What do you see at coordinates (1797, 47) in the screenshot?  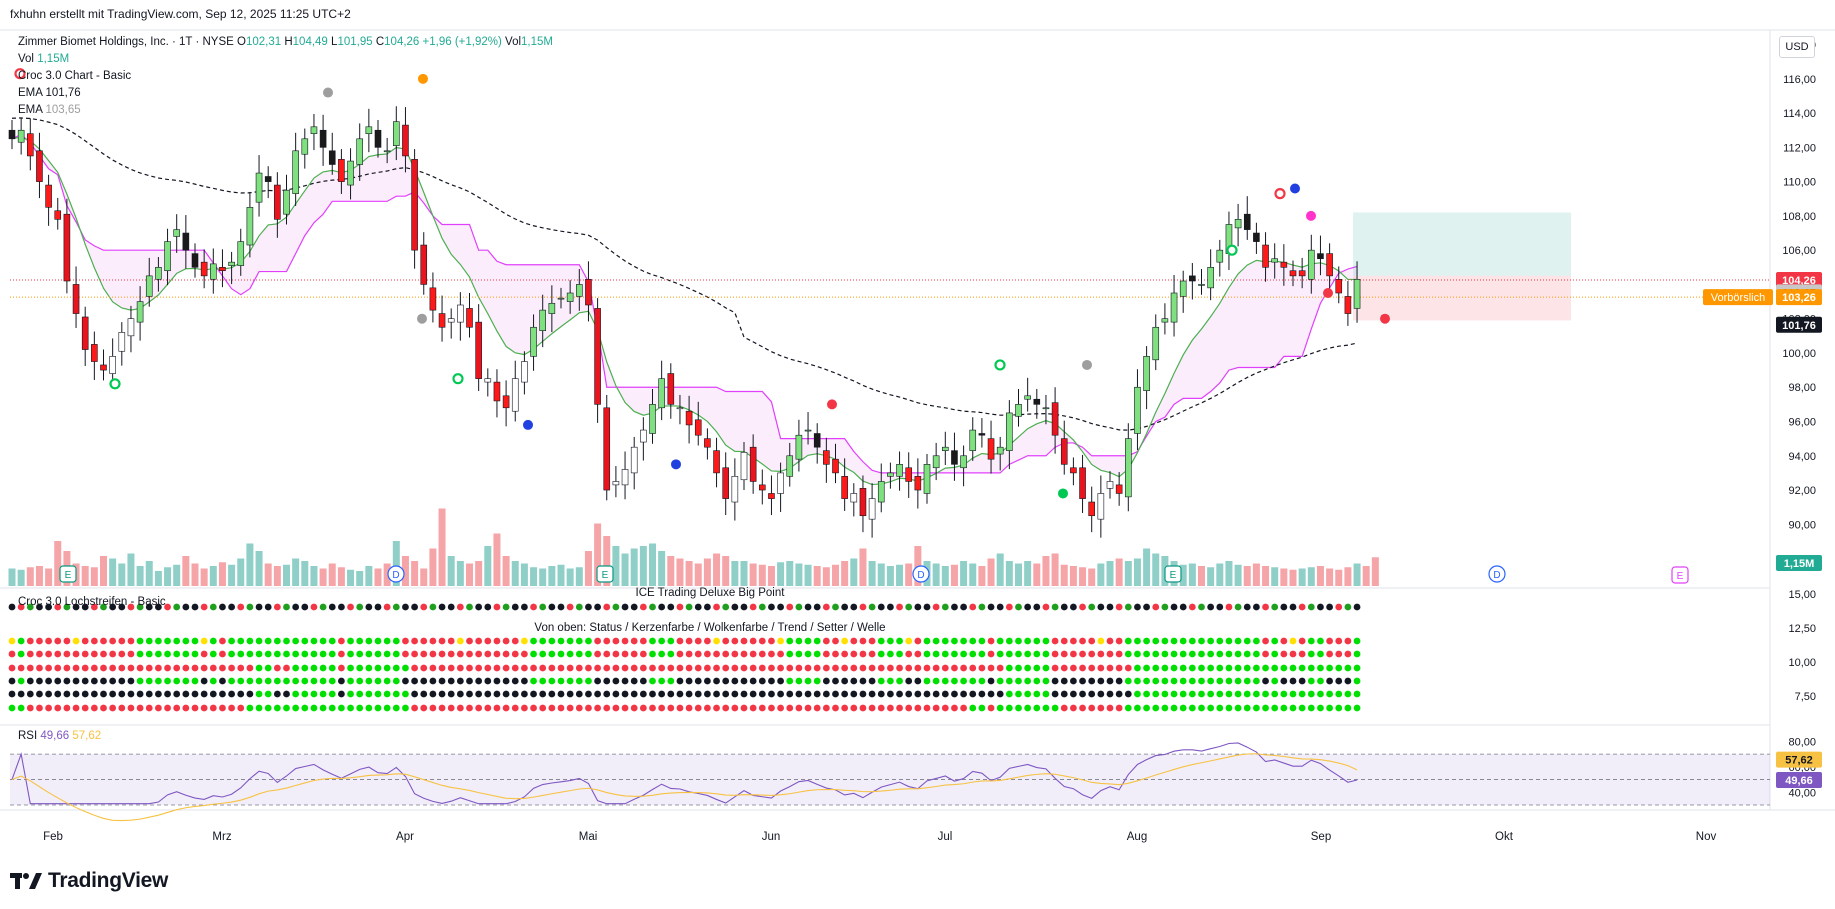 I see `currency-button: USD` at bounding box center [1797, 47].